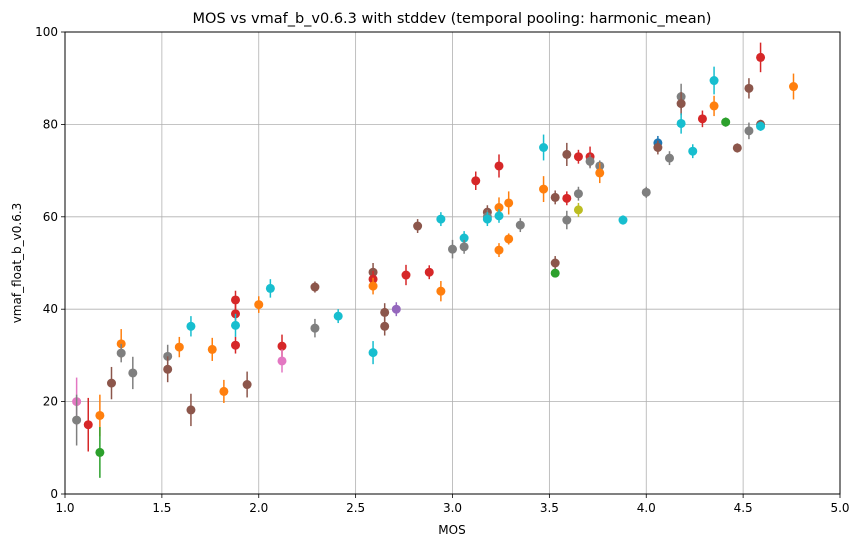 This screenshot has height=547, width=861. What do you see at coordinates (646, 508) in the screenshot?
I see `x-tick-label: 4.0` at bounding box center [646, 508].